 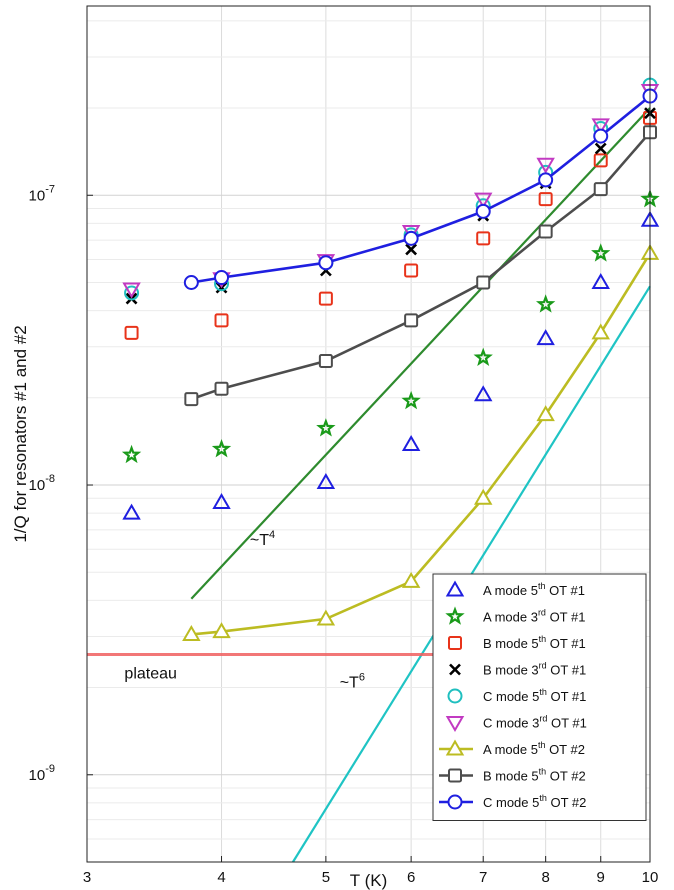 I want to click on series-line, so click(x=421, y=189).